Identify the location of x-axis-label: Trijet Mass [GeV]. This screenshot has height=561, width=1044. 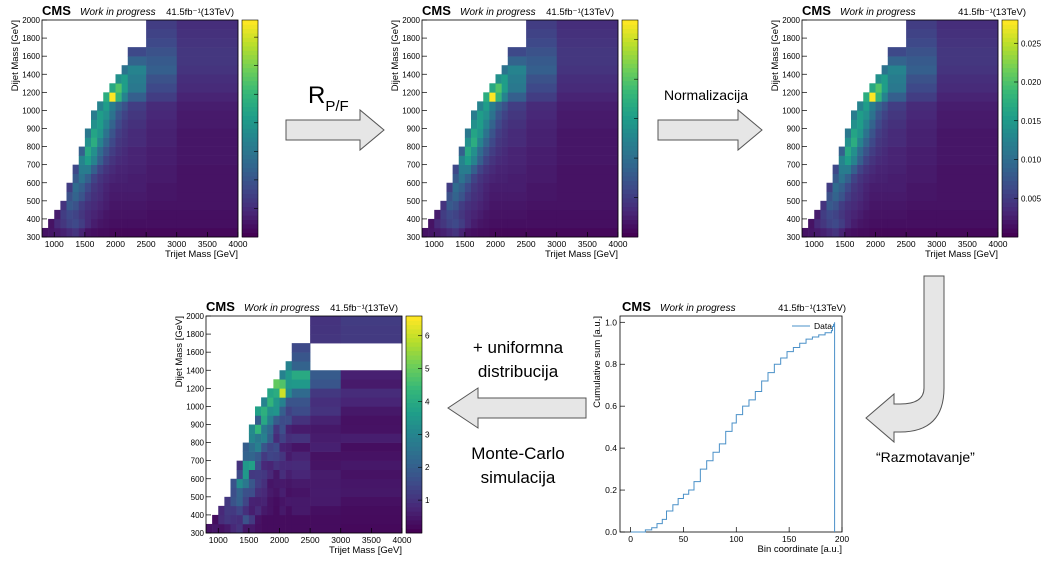
(201, 254).